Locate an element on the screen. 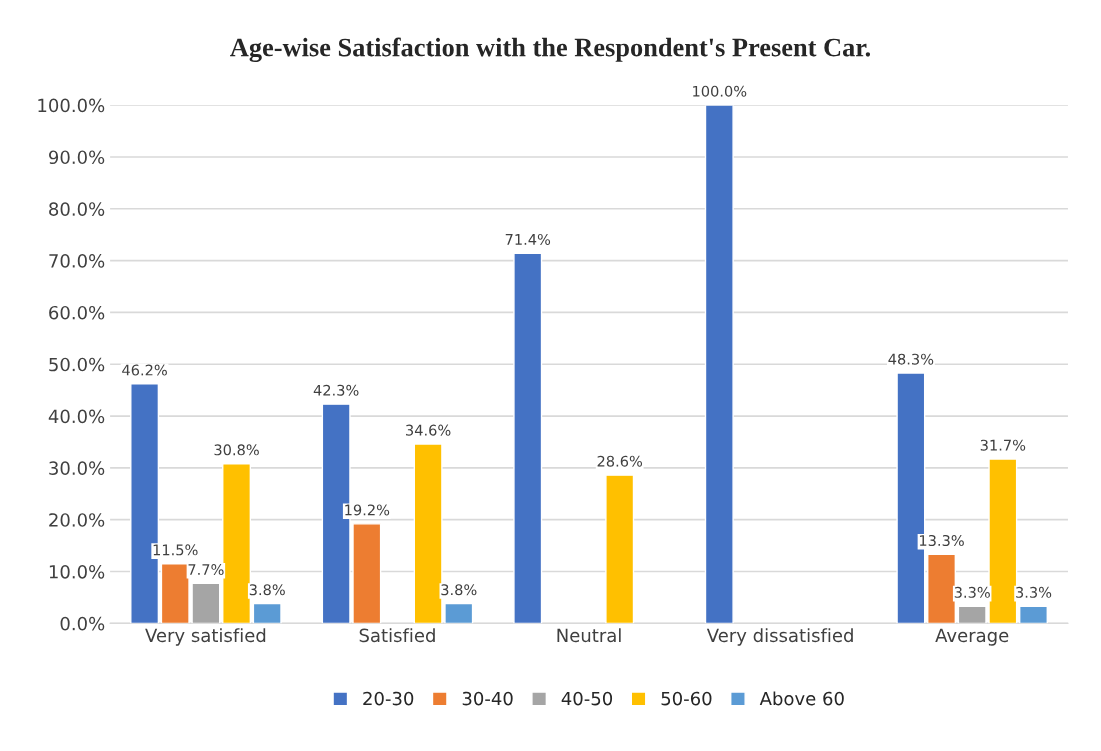 The height and width of the screenshot is (751, 1101). legend-label: 50-60 is located at coordinates (686, 698).